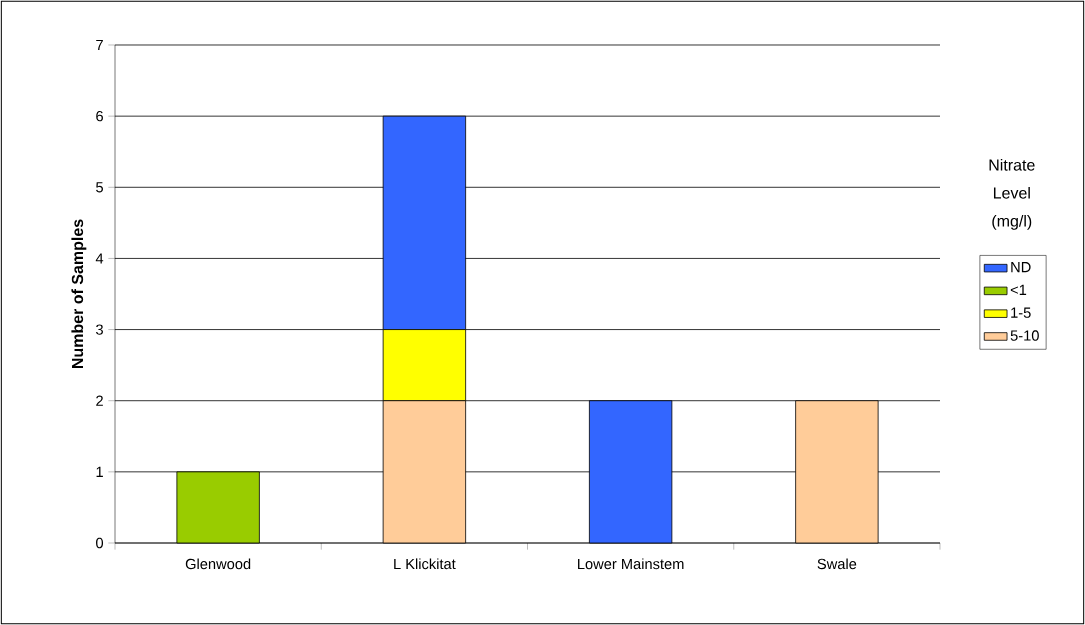  Describe the element at coordinates (631, 564) in the screenshot. I see `x-tick-label: Lower Mainstem` at that location.